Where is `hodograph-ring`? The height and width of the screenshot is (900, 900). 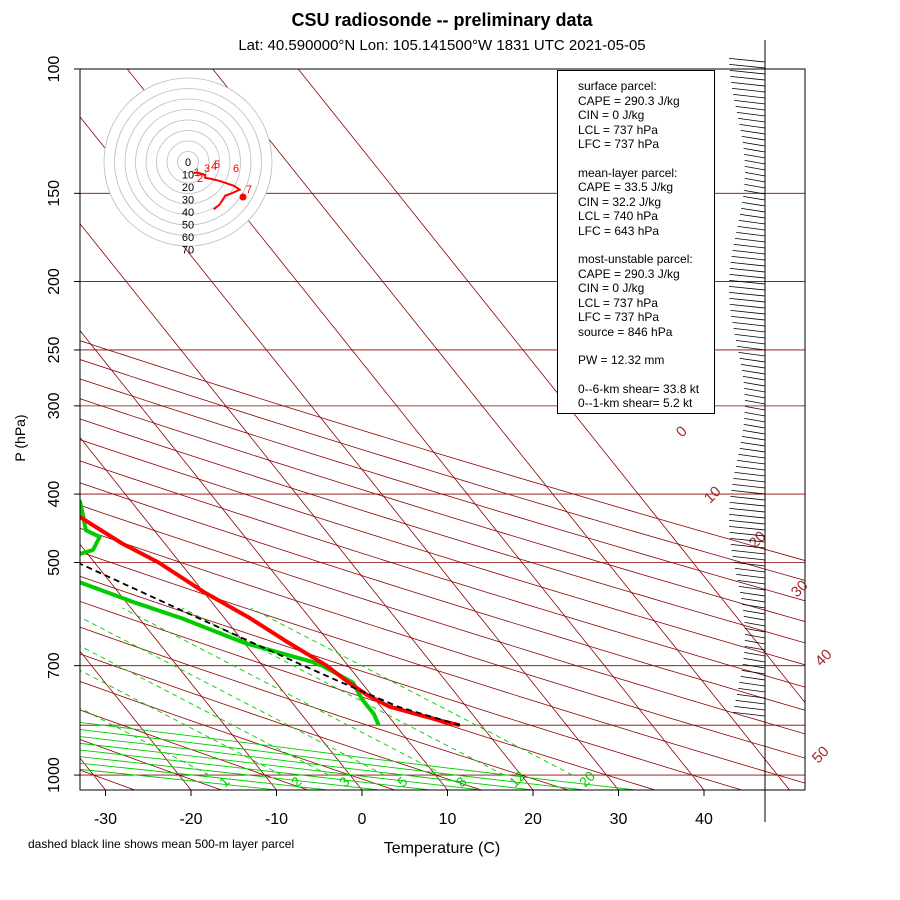
hodograph-ring is located at coordinates (188, 162).